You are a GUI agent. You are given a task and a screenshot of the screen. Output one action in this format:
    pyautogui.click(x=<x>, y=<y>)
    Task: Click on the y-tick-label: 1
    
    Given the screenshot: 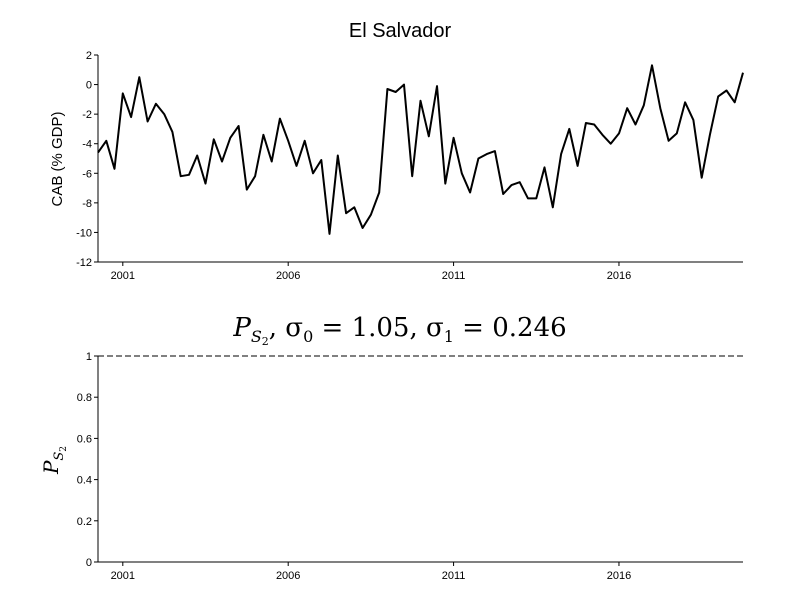 What is the action you would take?
    pyautogui.click(x=89, y=357)
    